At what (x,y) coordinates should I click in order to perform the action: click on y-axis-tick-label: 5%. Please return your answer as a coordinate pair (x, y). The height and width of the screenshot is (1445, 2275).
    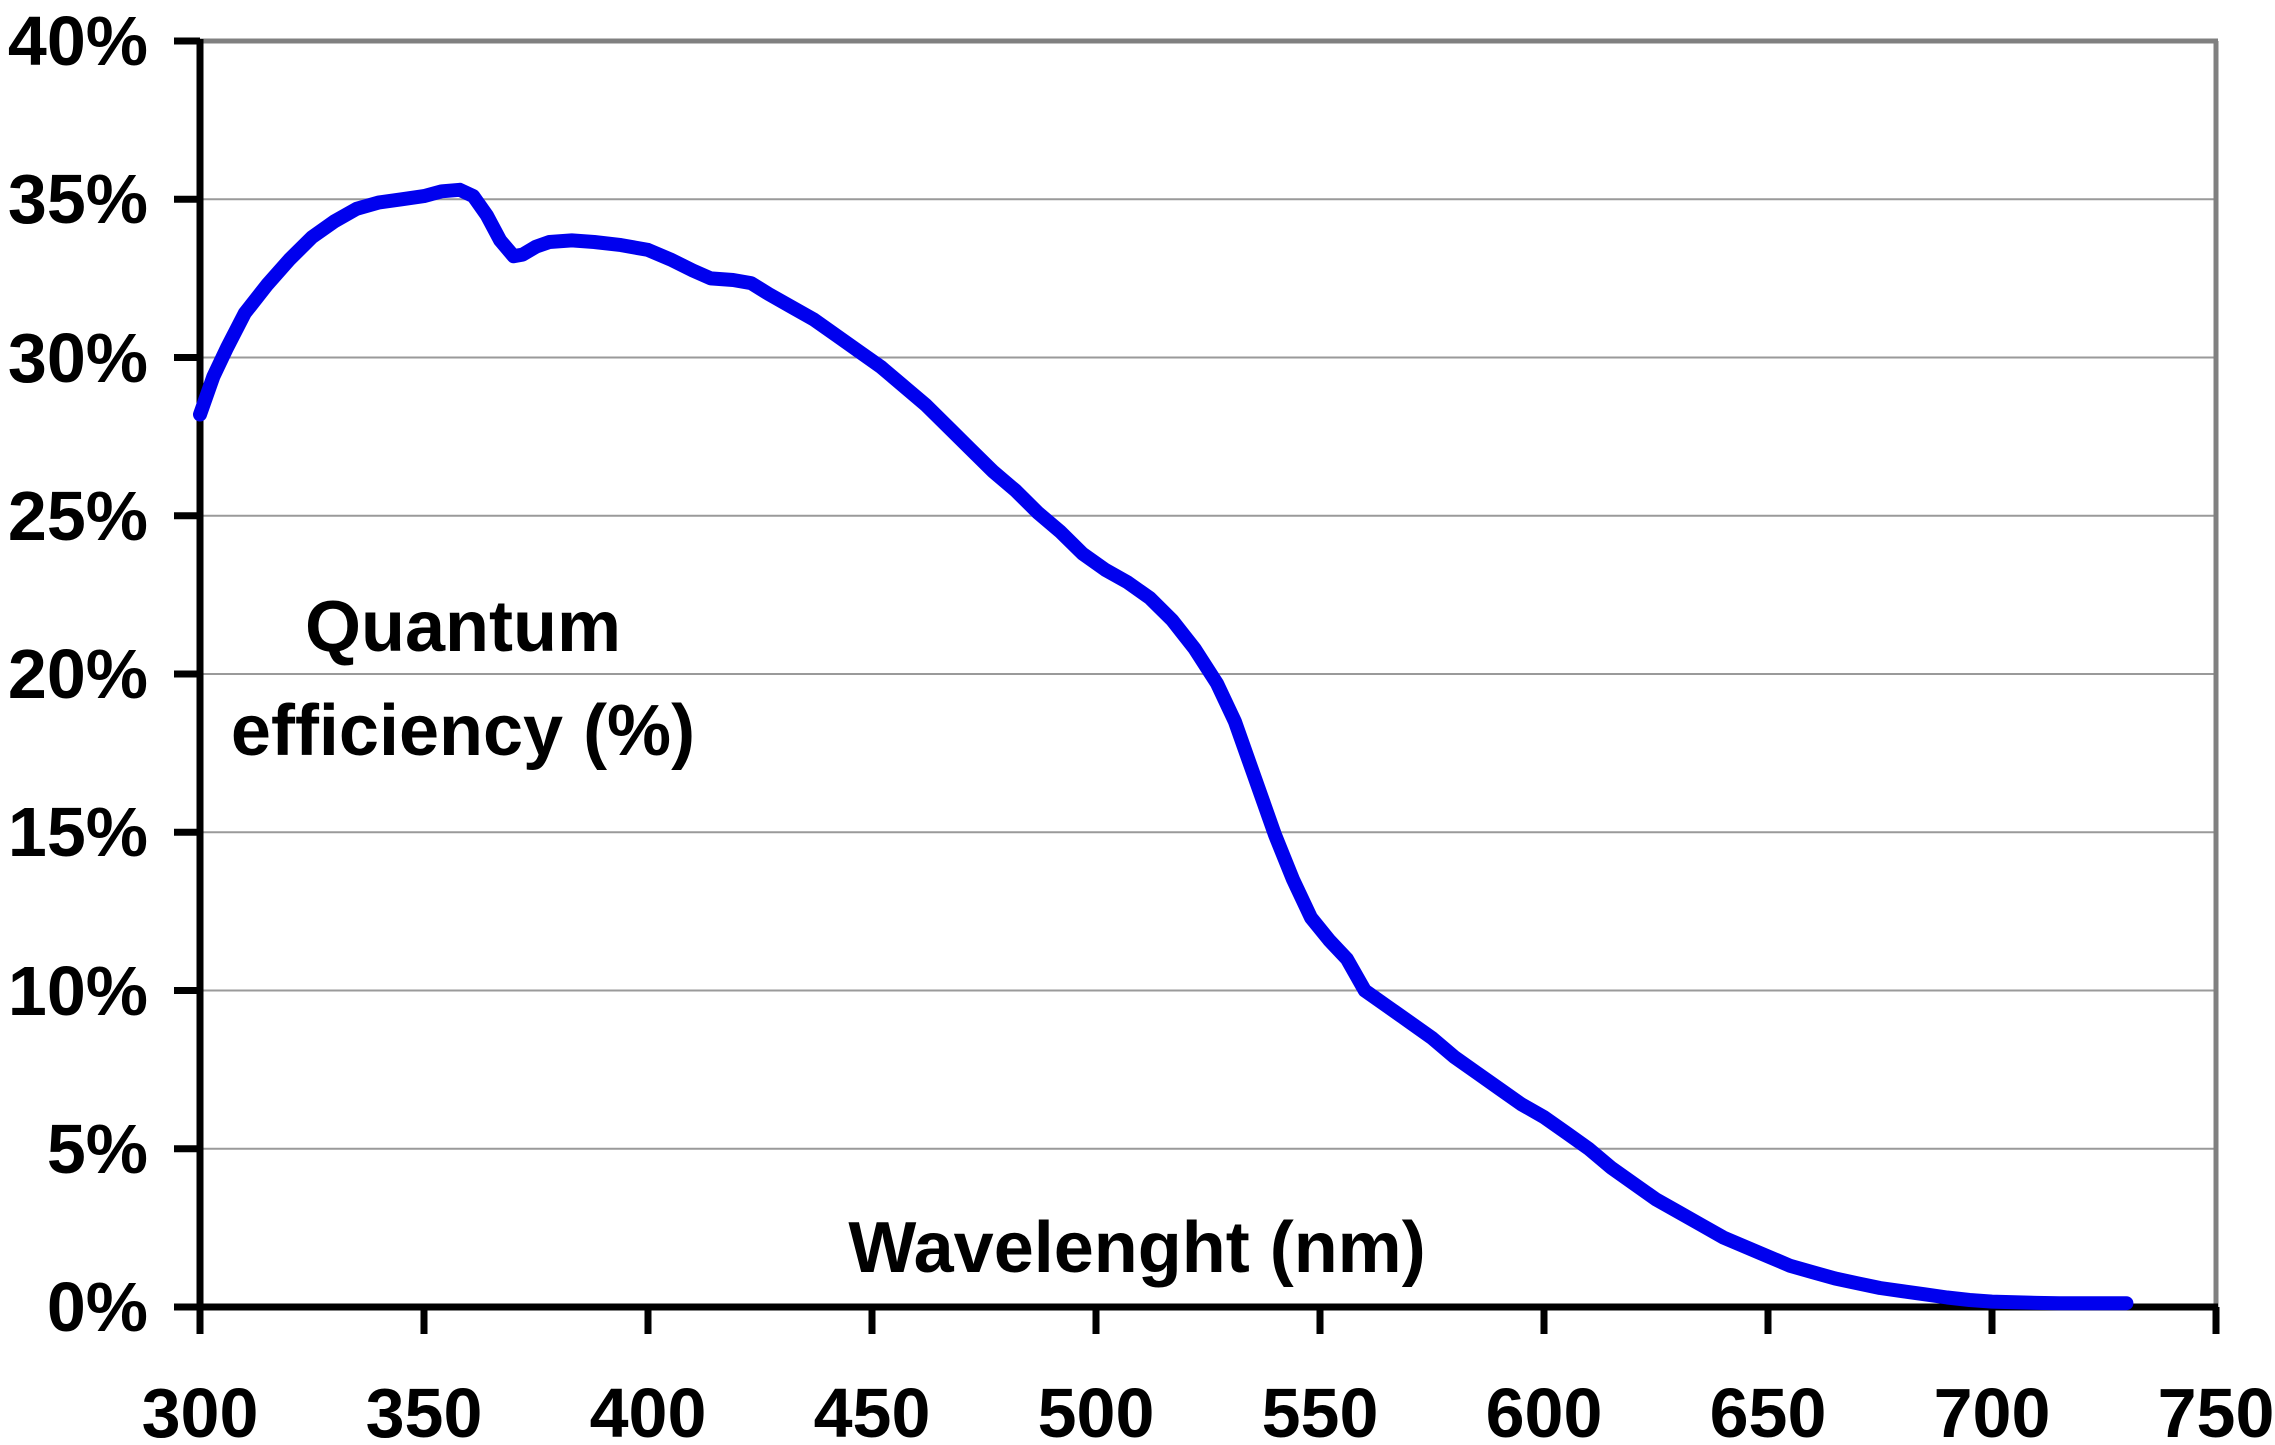
    Looking at the image, I should click on (97, 1148).